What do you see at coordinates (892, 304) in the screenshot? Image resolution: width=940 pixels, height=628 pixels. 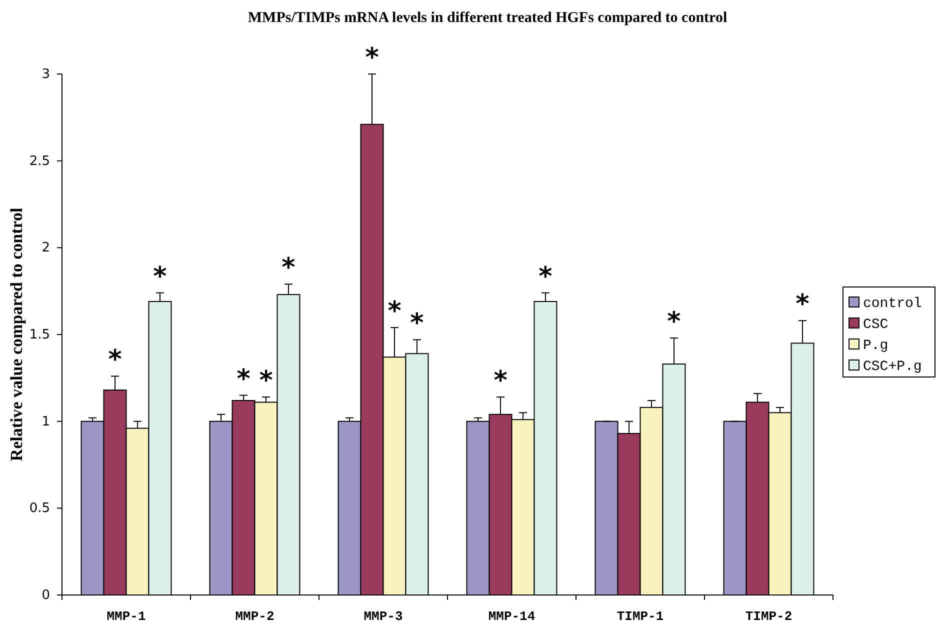 I see `legend-label: control` at bounding box center [892, 304].